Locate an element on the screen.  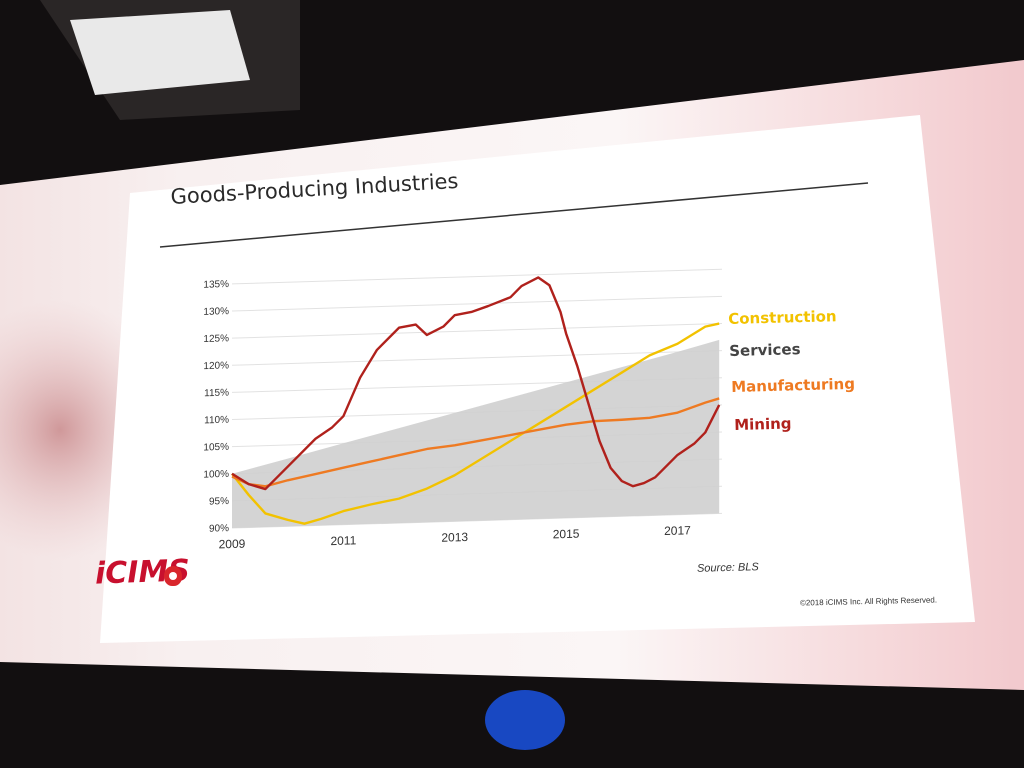
x-tick-label: 2015 is located at coordinates (566, 534).